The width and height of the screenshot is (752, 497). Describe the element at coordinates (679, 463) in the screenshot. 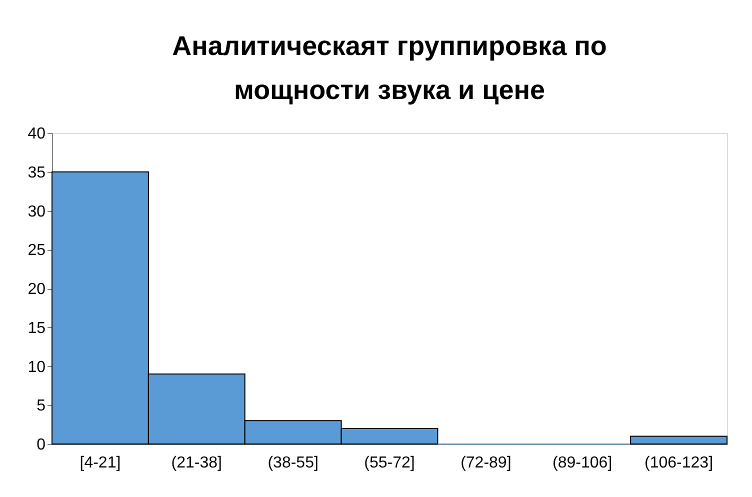

I see `x-tick-label: (106-123]` at that location.